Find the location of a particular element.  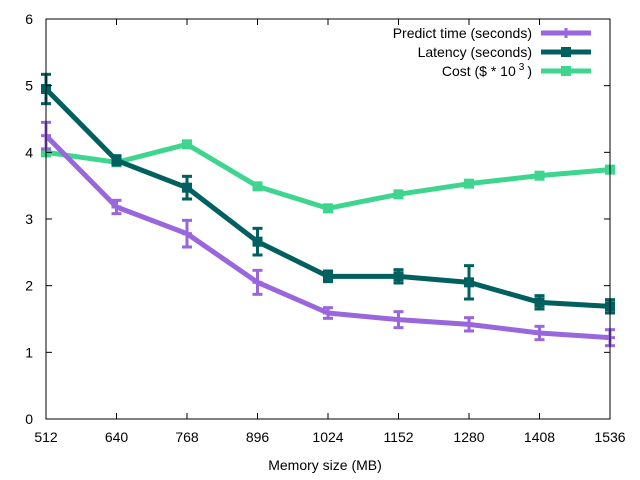

y-tick-label: 4 is located at coordinates (29, 152).